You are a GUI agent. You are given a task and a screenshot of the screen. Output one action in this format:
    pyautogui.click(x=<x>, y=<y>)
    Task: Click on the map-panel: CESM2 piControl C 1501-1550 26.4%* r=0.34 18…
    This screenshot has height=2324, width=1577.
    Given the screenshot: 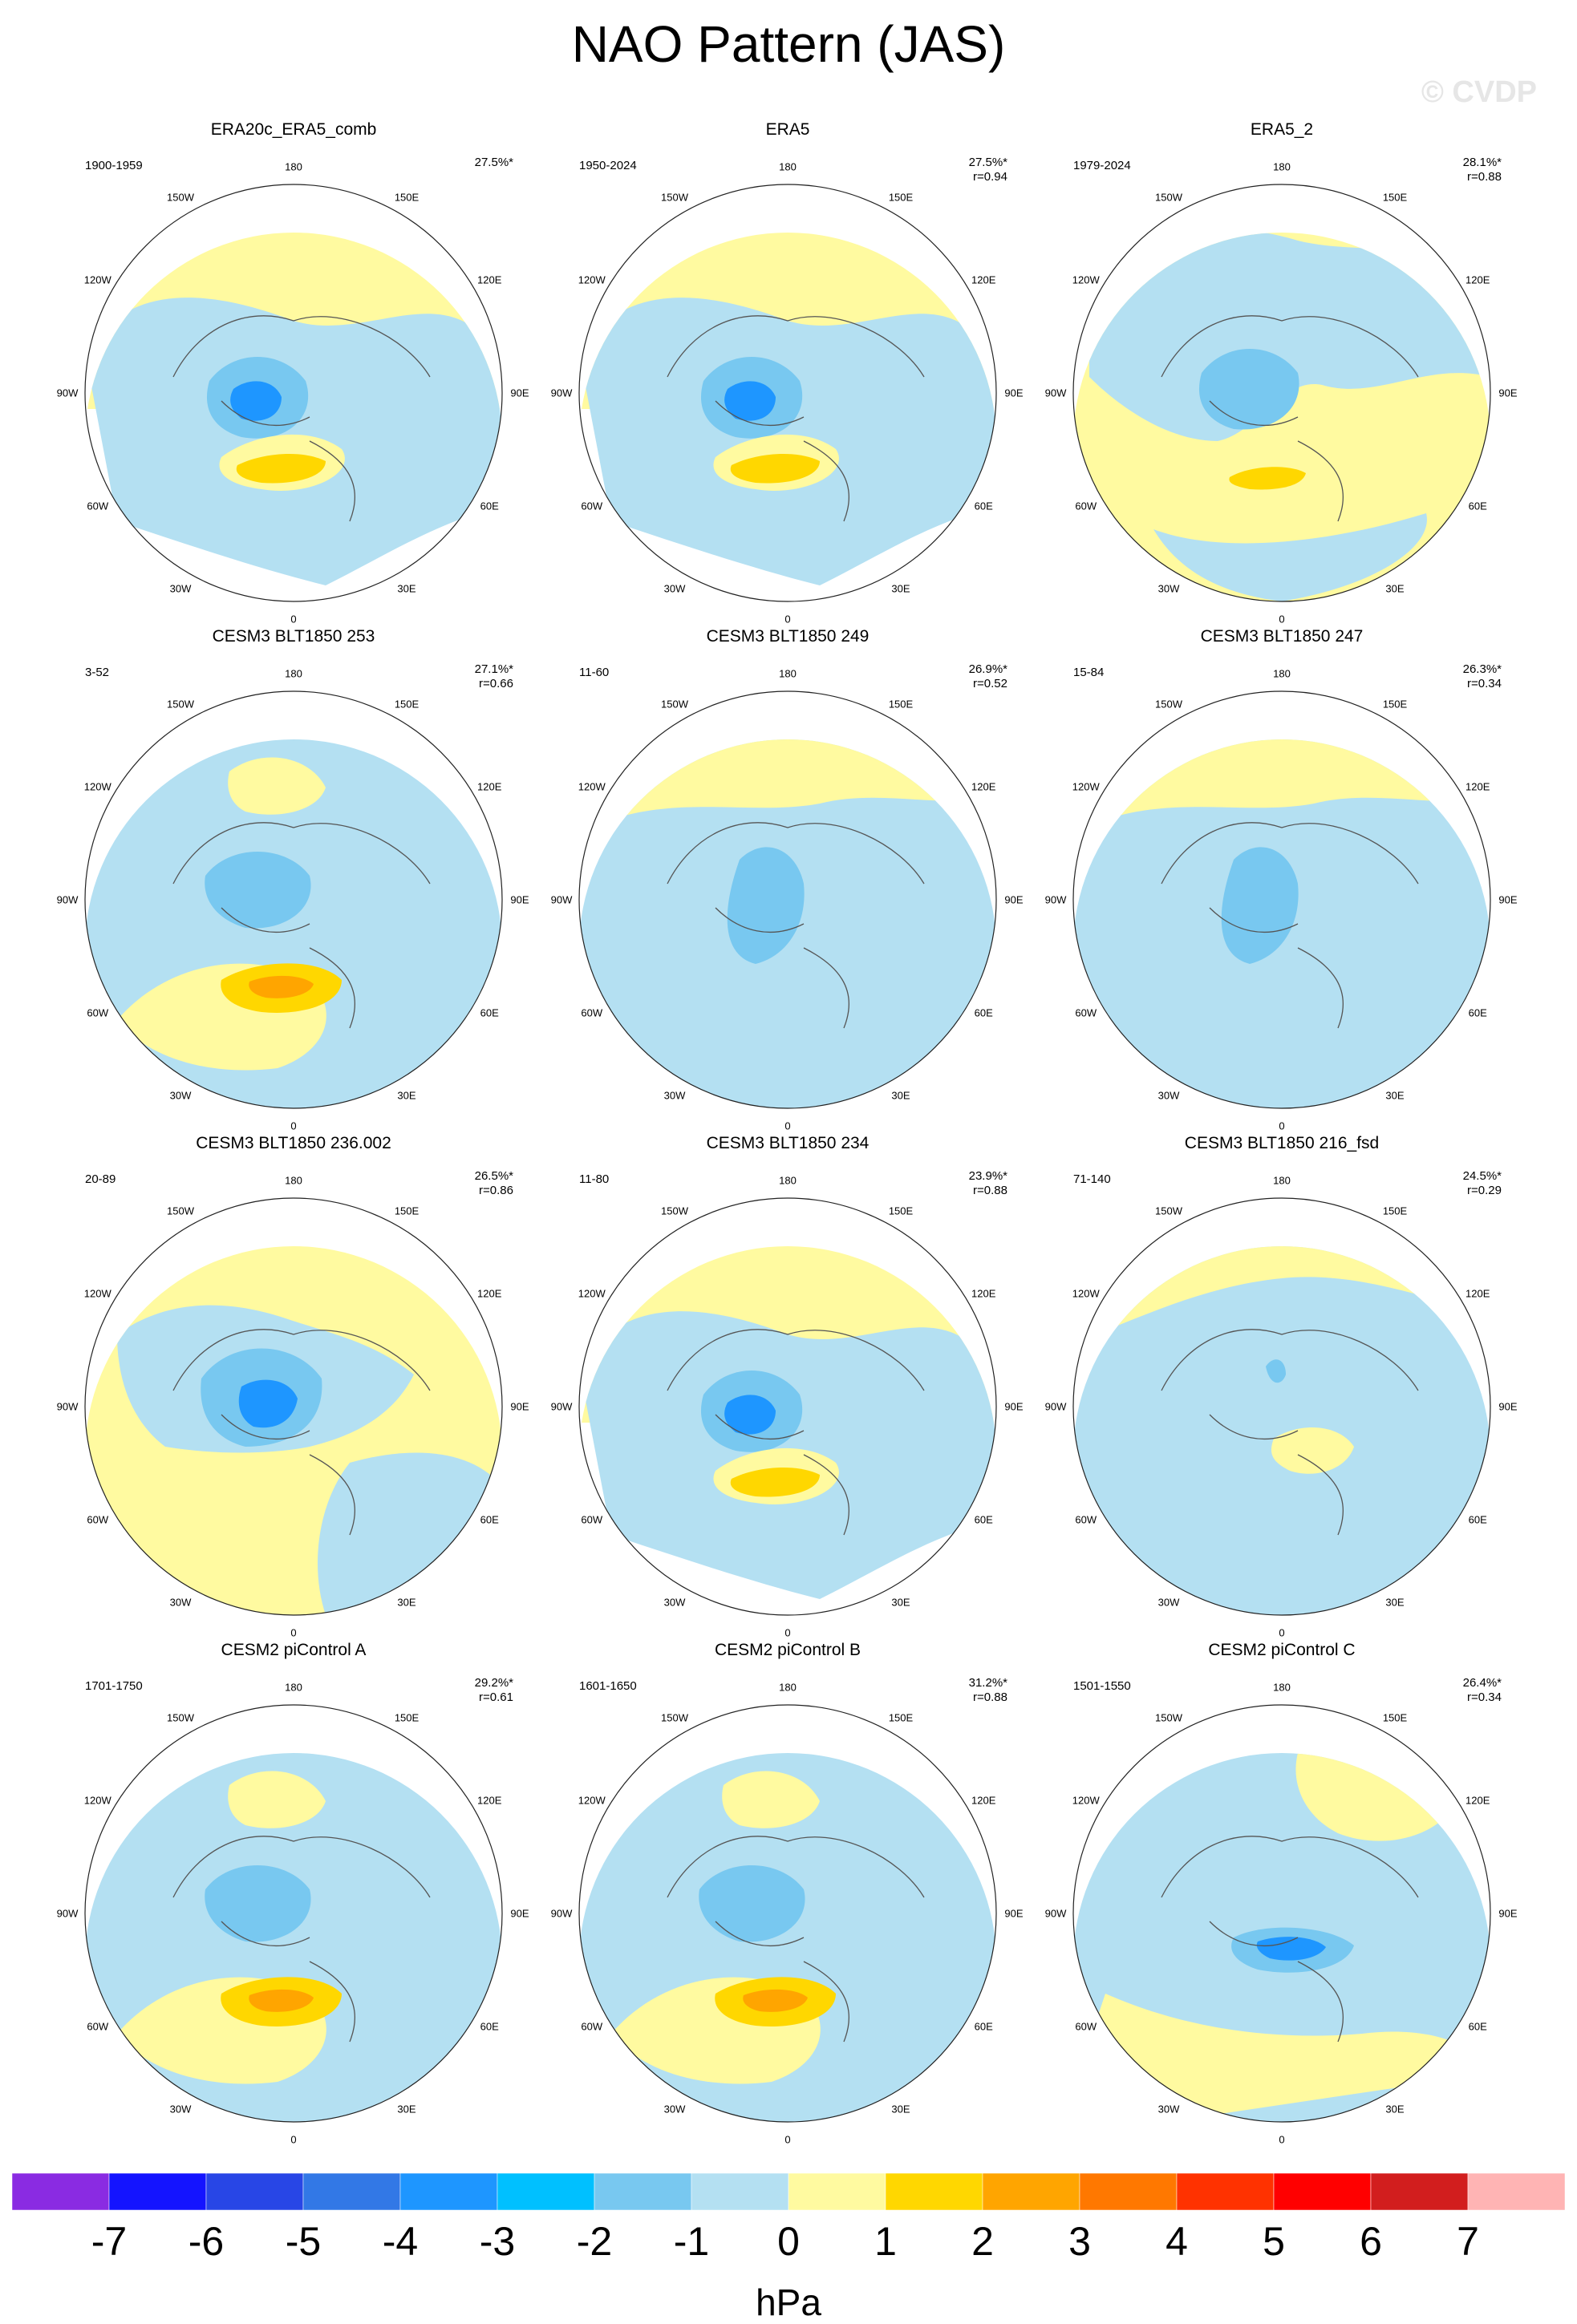 What is the action you would take?
    pyautogui.click(x=1281, y=1893)
    